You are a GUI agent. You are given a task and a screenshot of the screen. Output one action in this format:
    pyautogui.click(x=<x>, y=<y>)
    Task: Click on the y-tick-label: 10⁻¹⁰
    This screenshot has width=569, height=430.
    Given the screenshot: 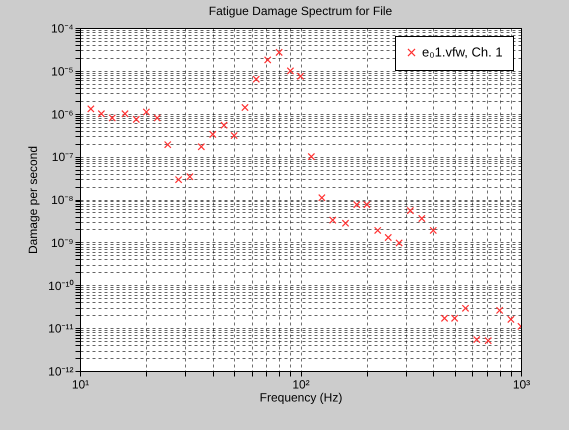 What is the action you would take?
    pyautogui.click(x=61, y=285)
    